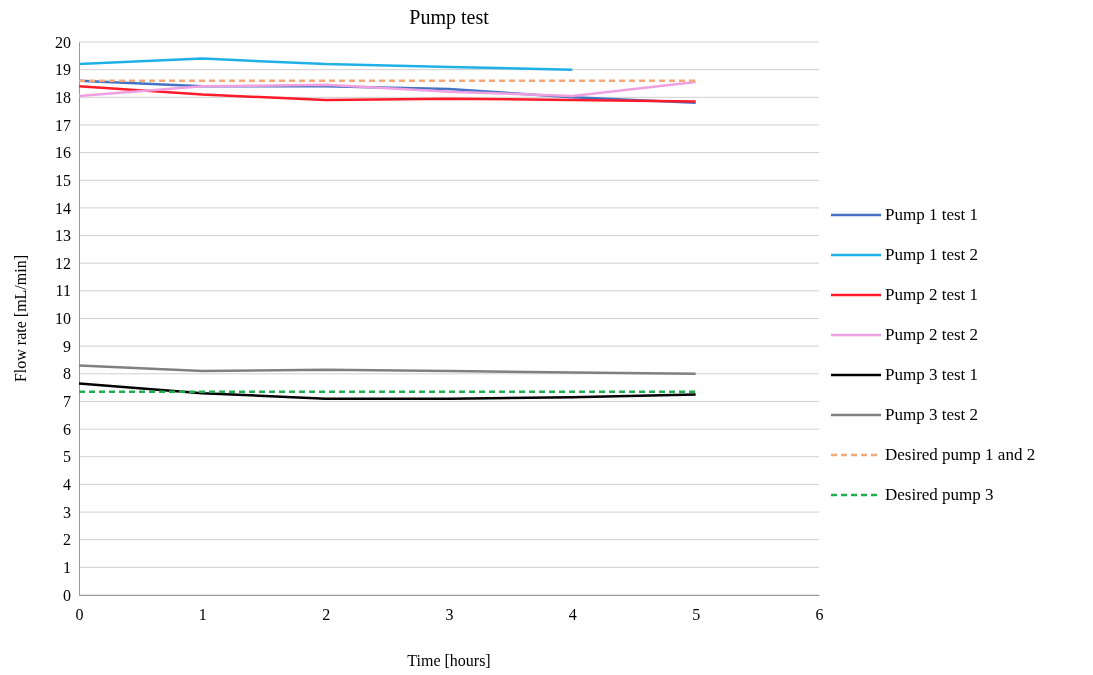 The width and height of the screenshot is (1093, 675). Describe the element at coordinates (326, 615) in the screenshot. I see `x-tick-label: 2` at that location.